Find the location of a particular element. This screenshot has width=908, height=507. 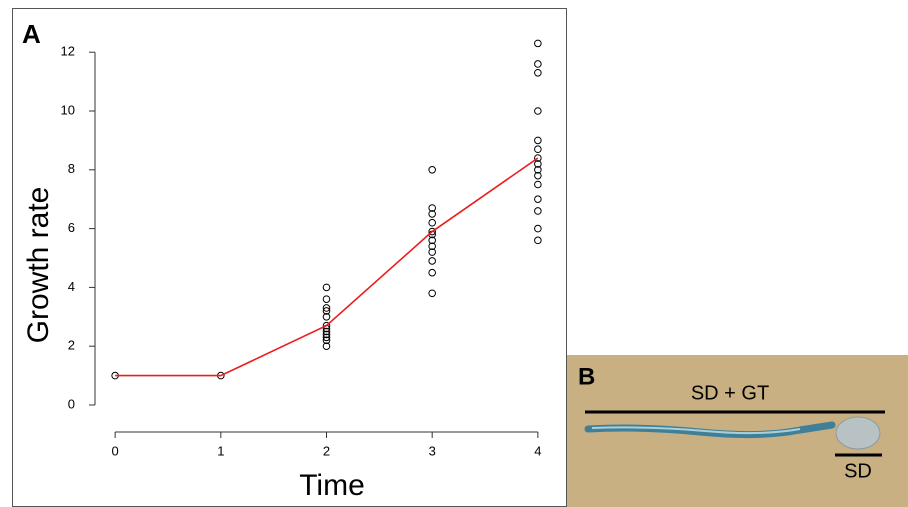

y-axis-title: Growth rate is located at coordinates (38, 265).